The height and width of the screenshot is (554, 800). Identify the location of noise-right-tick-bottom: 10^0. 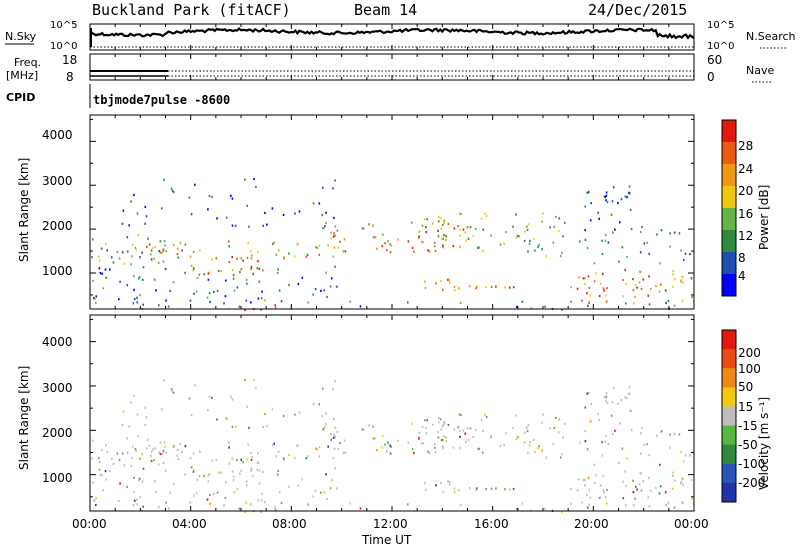
(720, 46).